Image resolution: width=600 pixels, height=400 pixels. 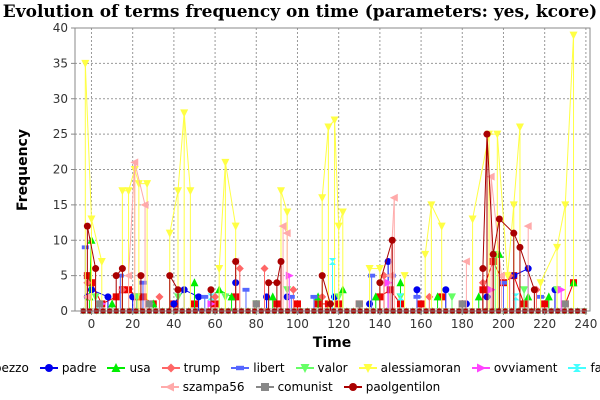 I want to click on x-tick-label: 0, so click(x=92, y=324).